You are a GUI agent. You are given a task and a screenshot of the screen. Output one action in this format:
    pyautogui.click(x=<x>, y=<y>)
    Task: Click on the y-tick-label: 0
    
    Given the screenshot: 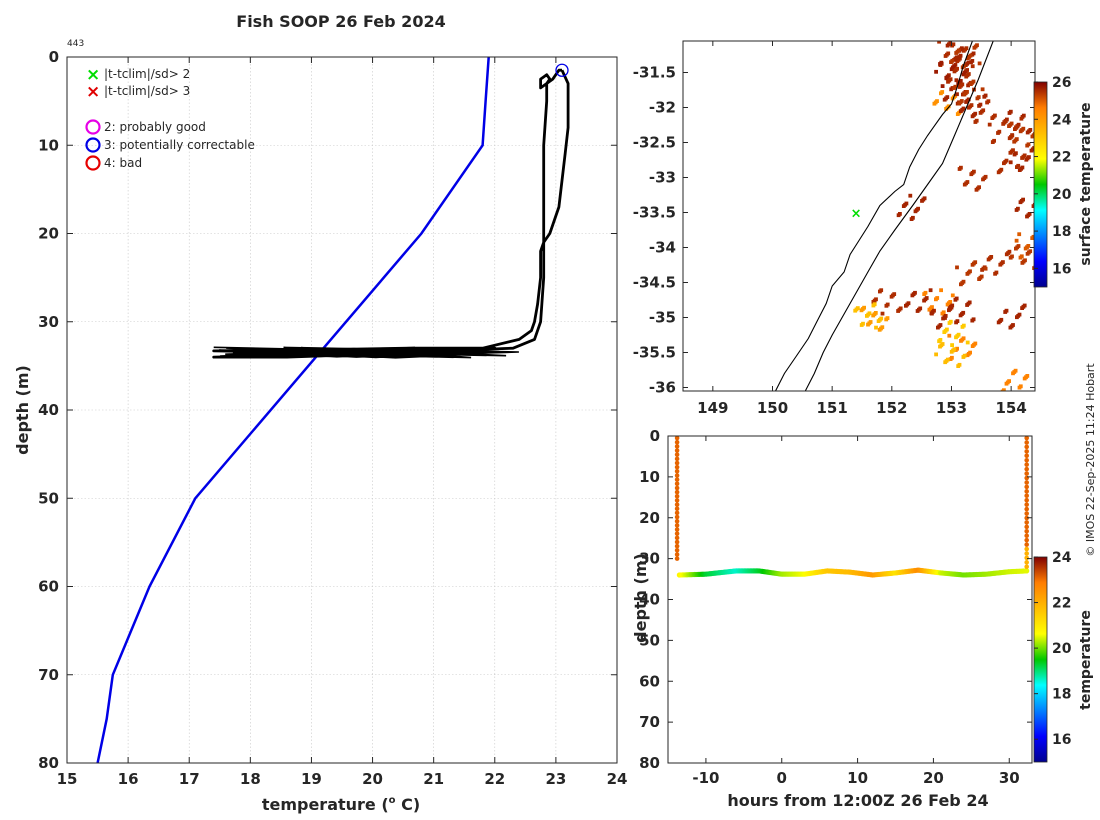 What is the action you would take?
    pyautogui.click(x=54, y=57)
    